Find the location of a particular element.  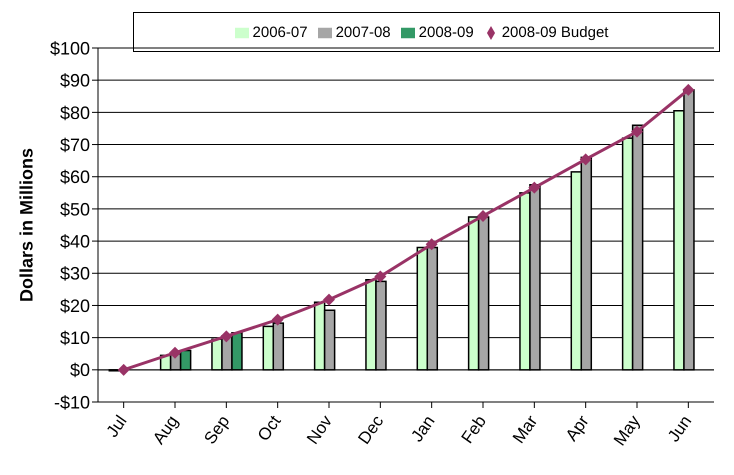

x-tick-label: Sep is located at coordinates (217, 430).